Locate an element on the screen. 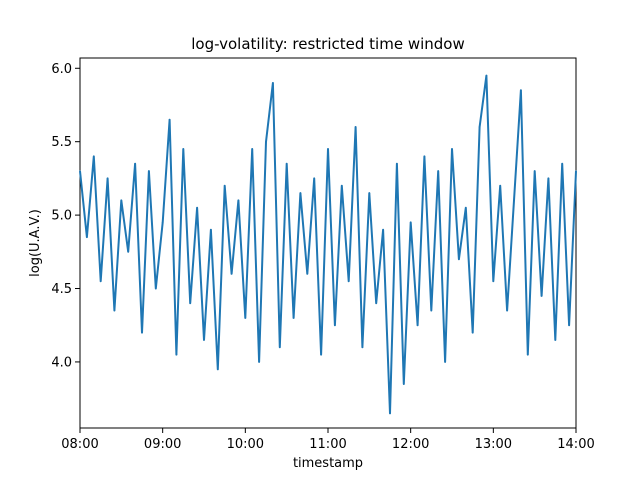  x-tick-label: 09:00 is located at coordinates (162, 444).